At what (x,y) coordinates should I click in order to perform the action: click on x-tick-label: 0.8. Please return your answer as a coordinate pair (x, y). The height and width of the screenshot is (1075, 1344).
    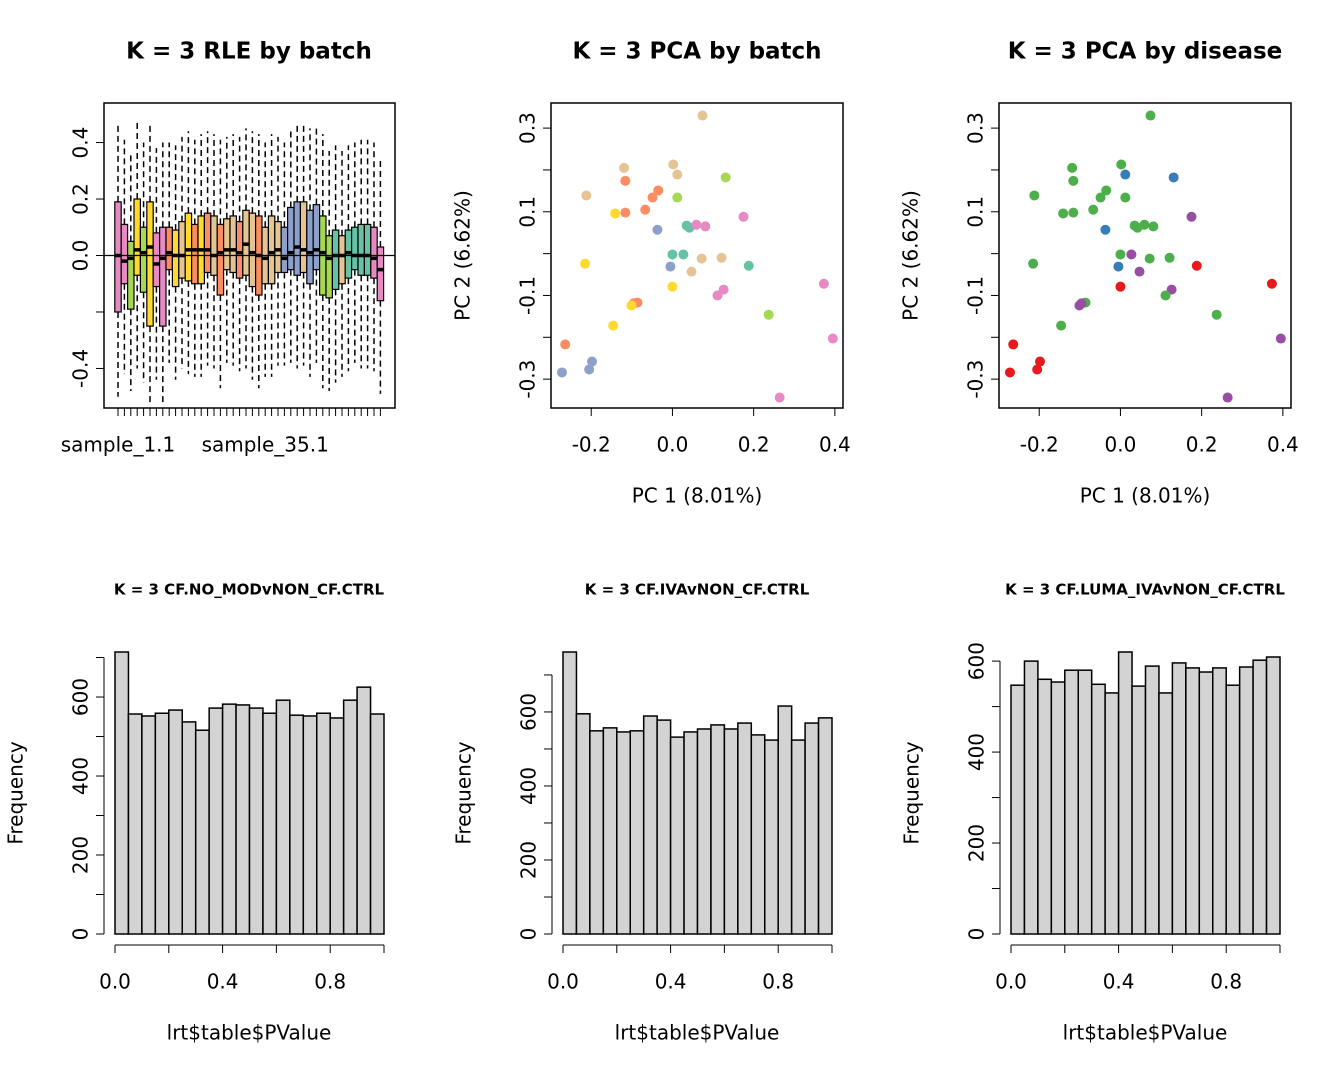
    Looking at the image, I should click on (1226, 982).